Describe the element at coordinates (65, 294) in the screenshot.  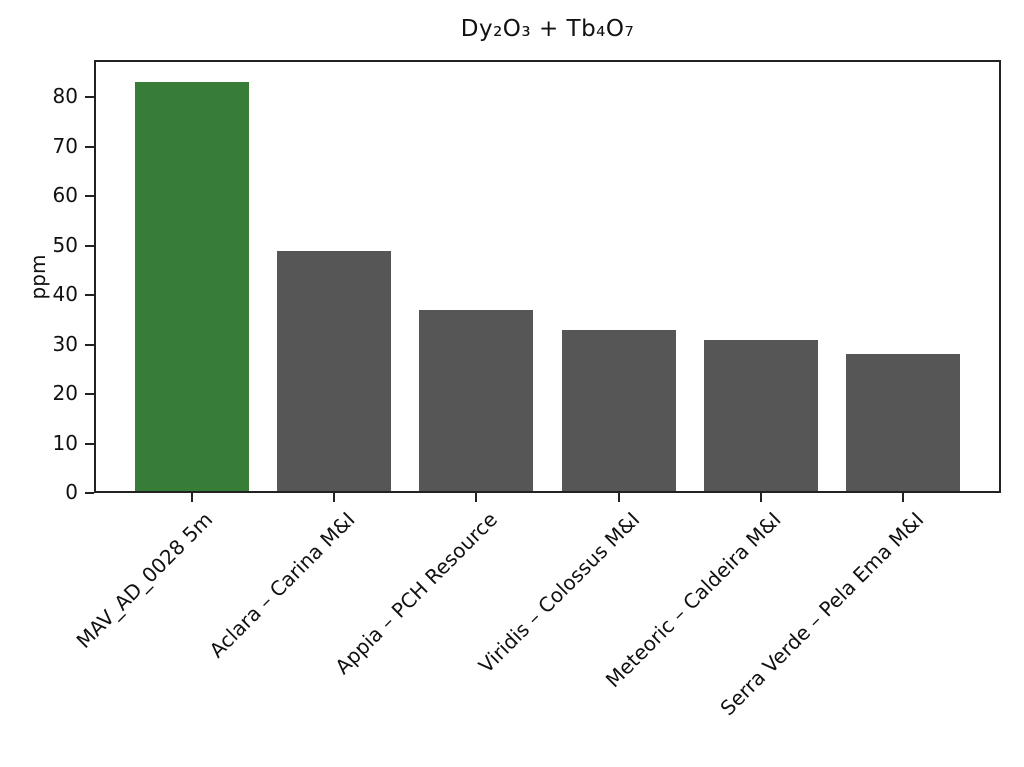
I see `y-axis-tick-label: 40` at that location.